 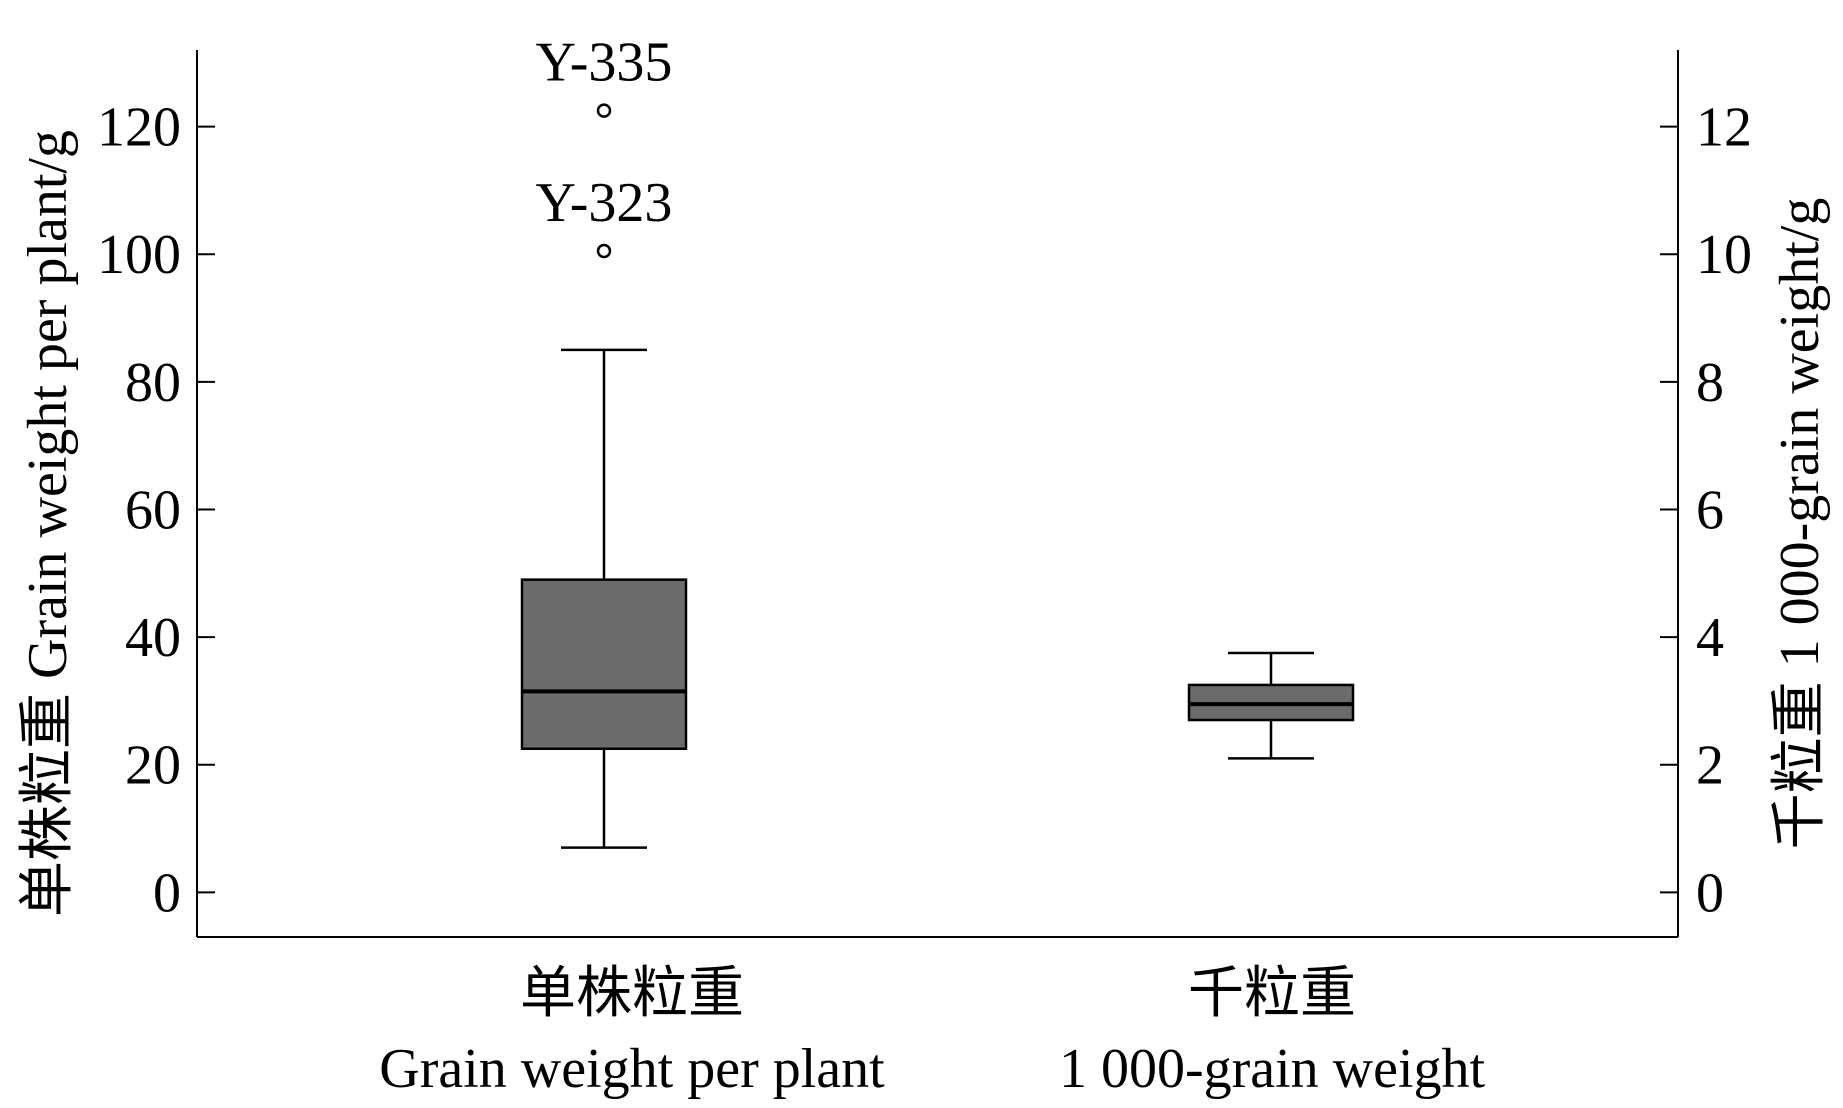 I want to click on left-tick-label: 80, so click(x=153, y=383).